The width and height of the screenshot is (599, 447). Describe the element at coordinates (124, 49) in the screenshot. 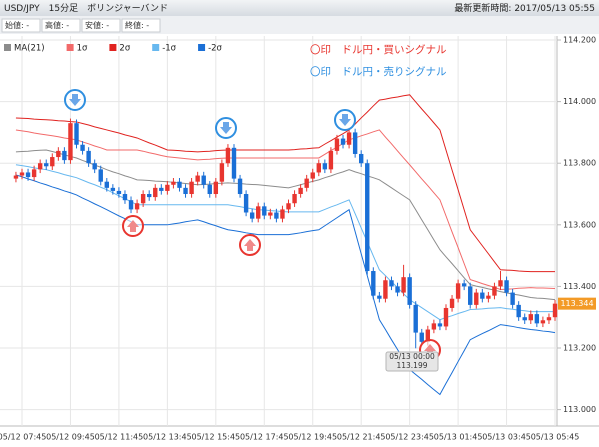

I see `legend-label: 2σ` at that location.